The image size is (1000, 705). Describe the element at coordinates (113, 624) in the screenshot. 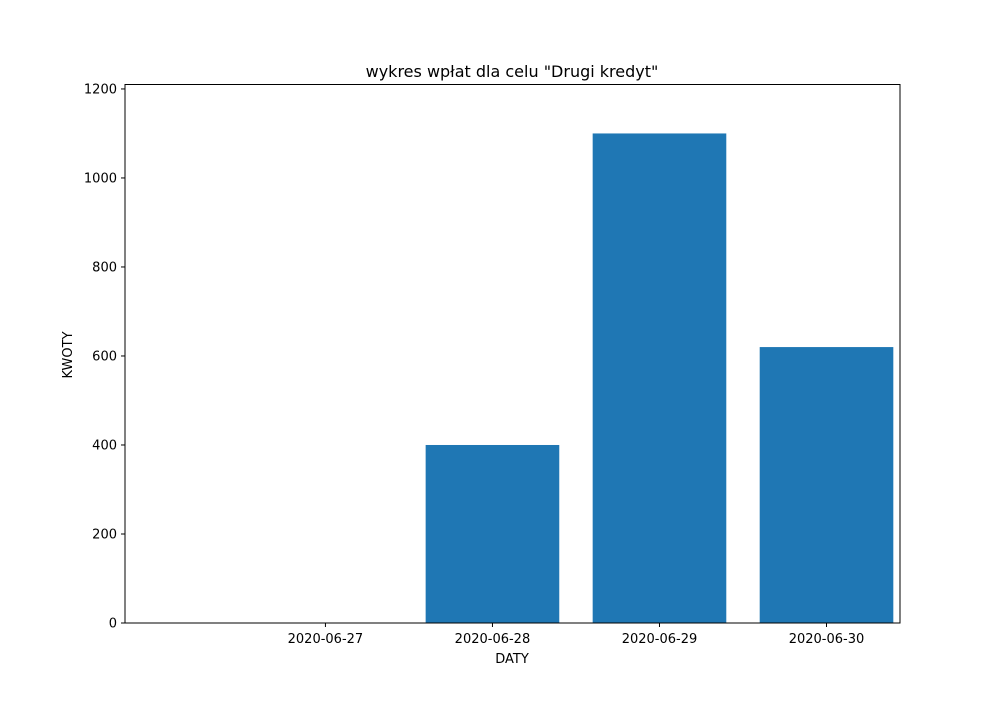

I see `y-tick-label: 0` at that location.